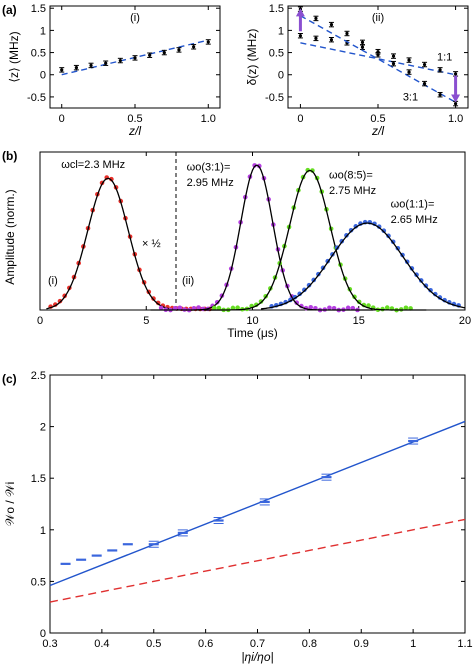  What do you see at coordinates (38, 582) in the screenshot?
I see `c-ytick-label: 0.5` at bounding box center [38, 582].